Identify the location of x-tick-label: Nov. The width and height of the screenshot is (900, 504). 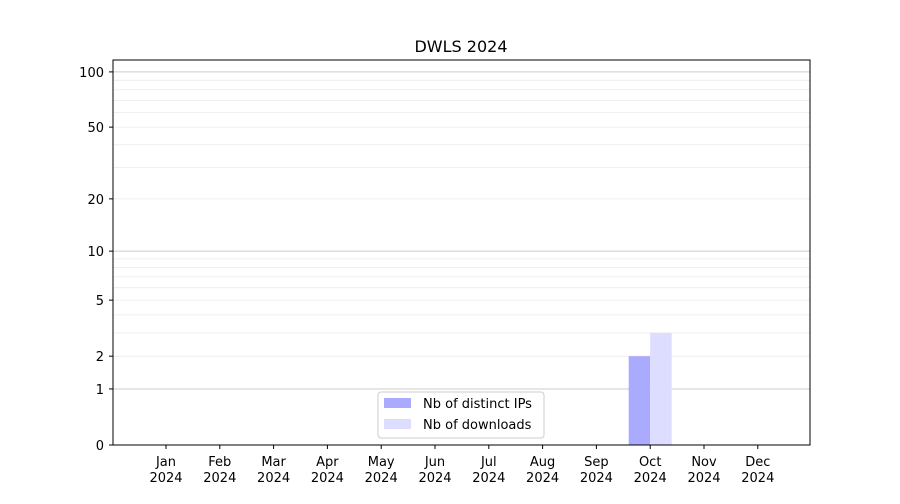
(704, 462).